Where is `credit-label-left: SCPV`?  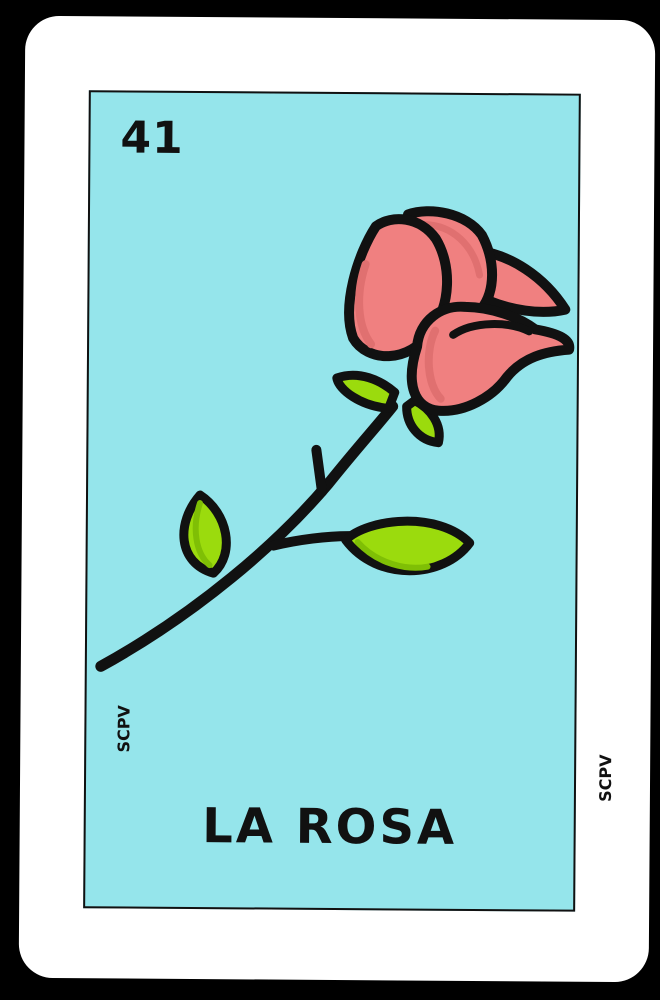
credit-label-left: SCPV is located at coordinates (124, 729).